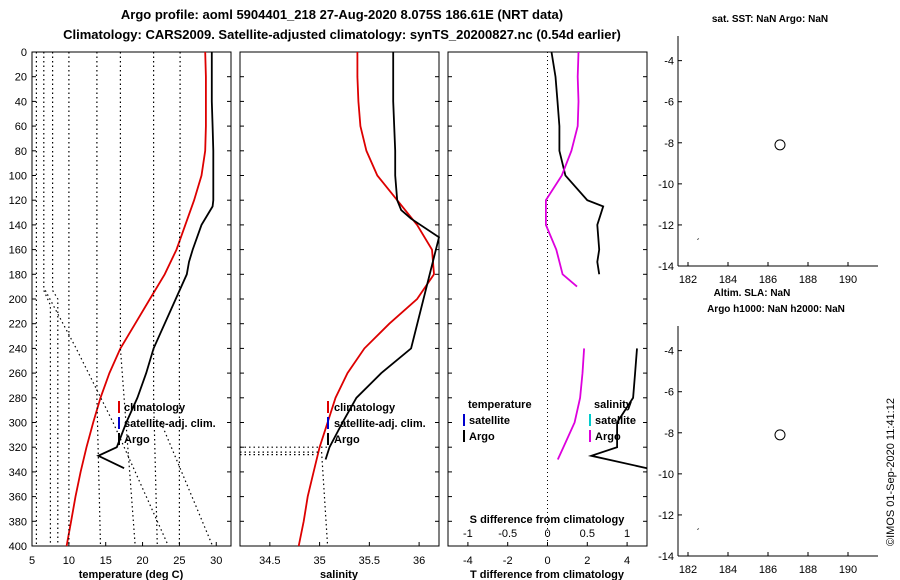  What do you see at coordinates (18, 275) in the screenshot?
I see `depth-label: 180` at bounding box center [18, 275].